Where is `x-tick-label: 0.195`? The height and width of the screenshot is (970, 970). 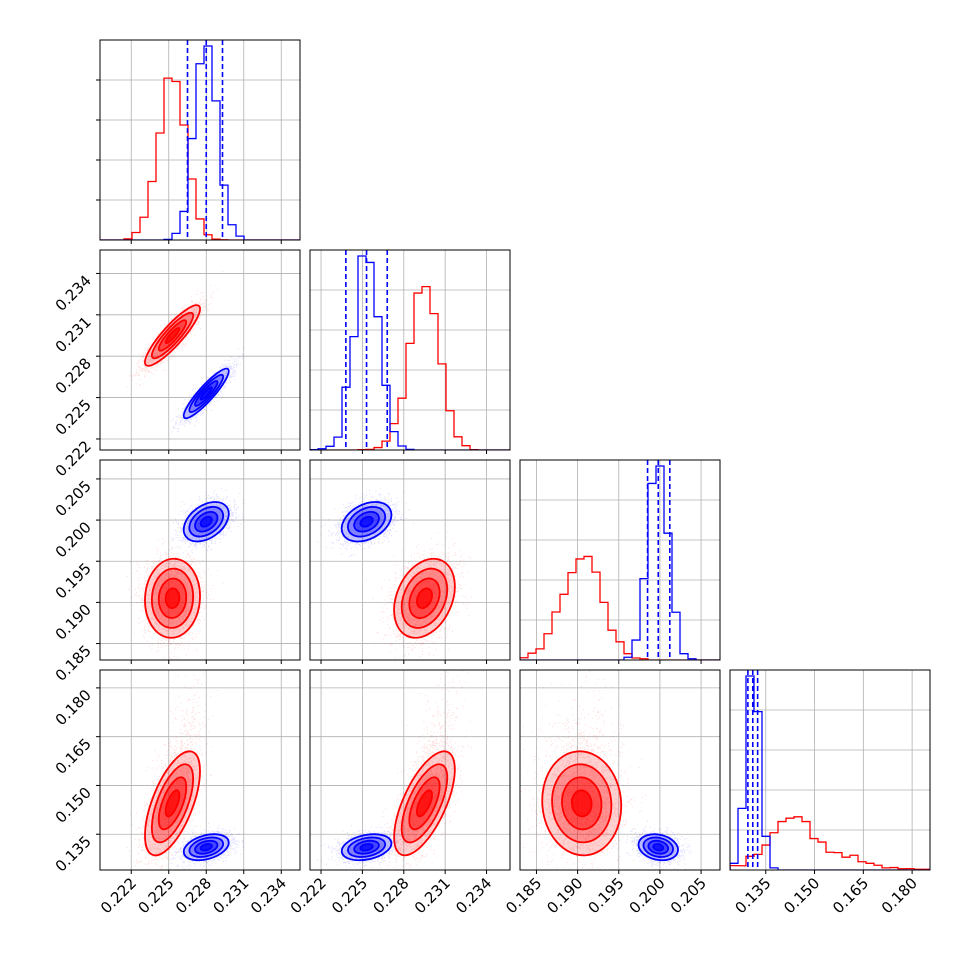
x-tick-label: 0.195 is located at coordinates (605, 895).